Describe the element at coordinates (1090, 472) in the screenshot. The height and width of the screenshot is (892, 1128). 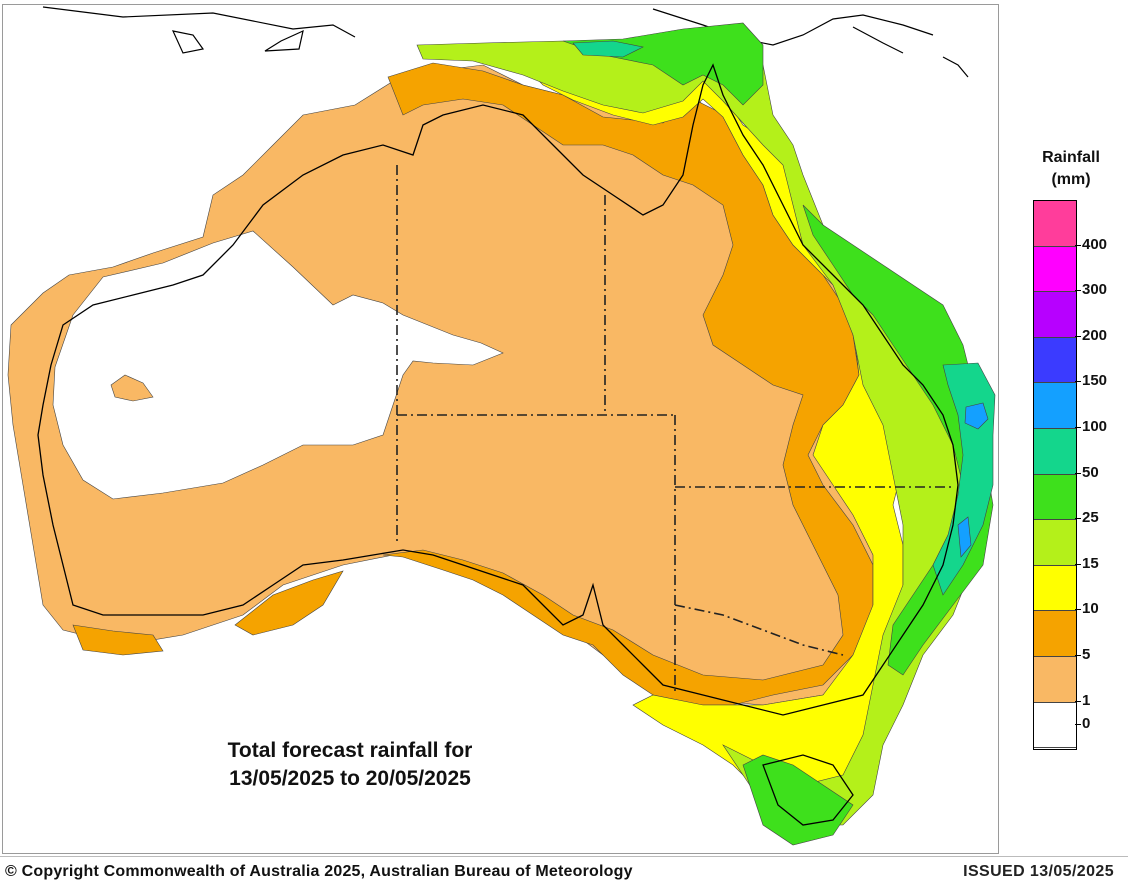
I see `legend-label-50: 50` at that location.